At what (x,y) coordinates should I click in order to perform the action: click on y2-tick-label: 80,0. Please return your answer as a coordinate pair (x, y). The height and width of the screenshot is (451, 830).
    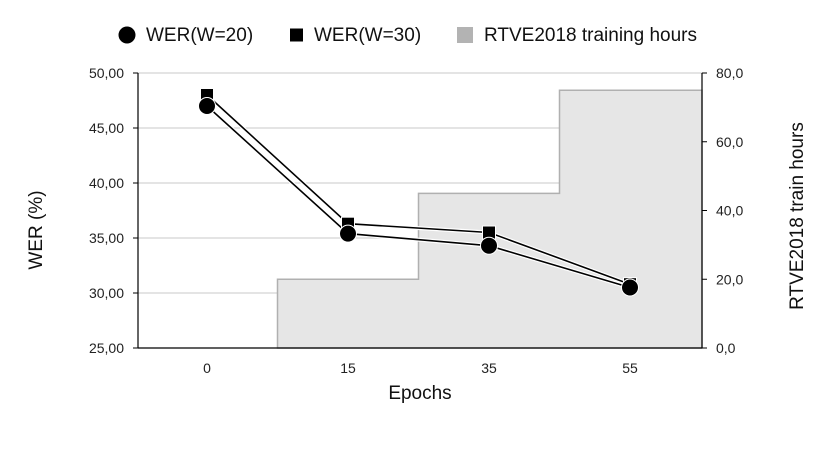
    Looking at the image, I should click on (729, 73).